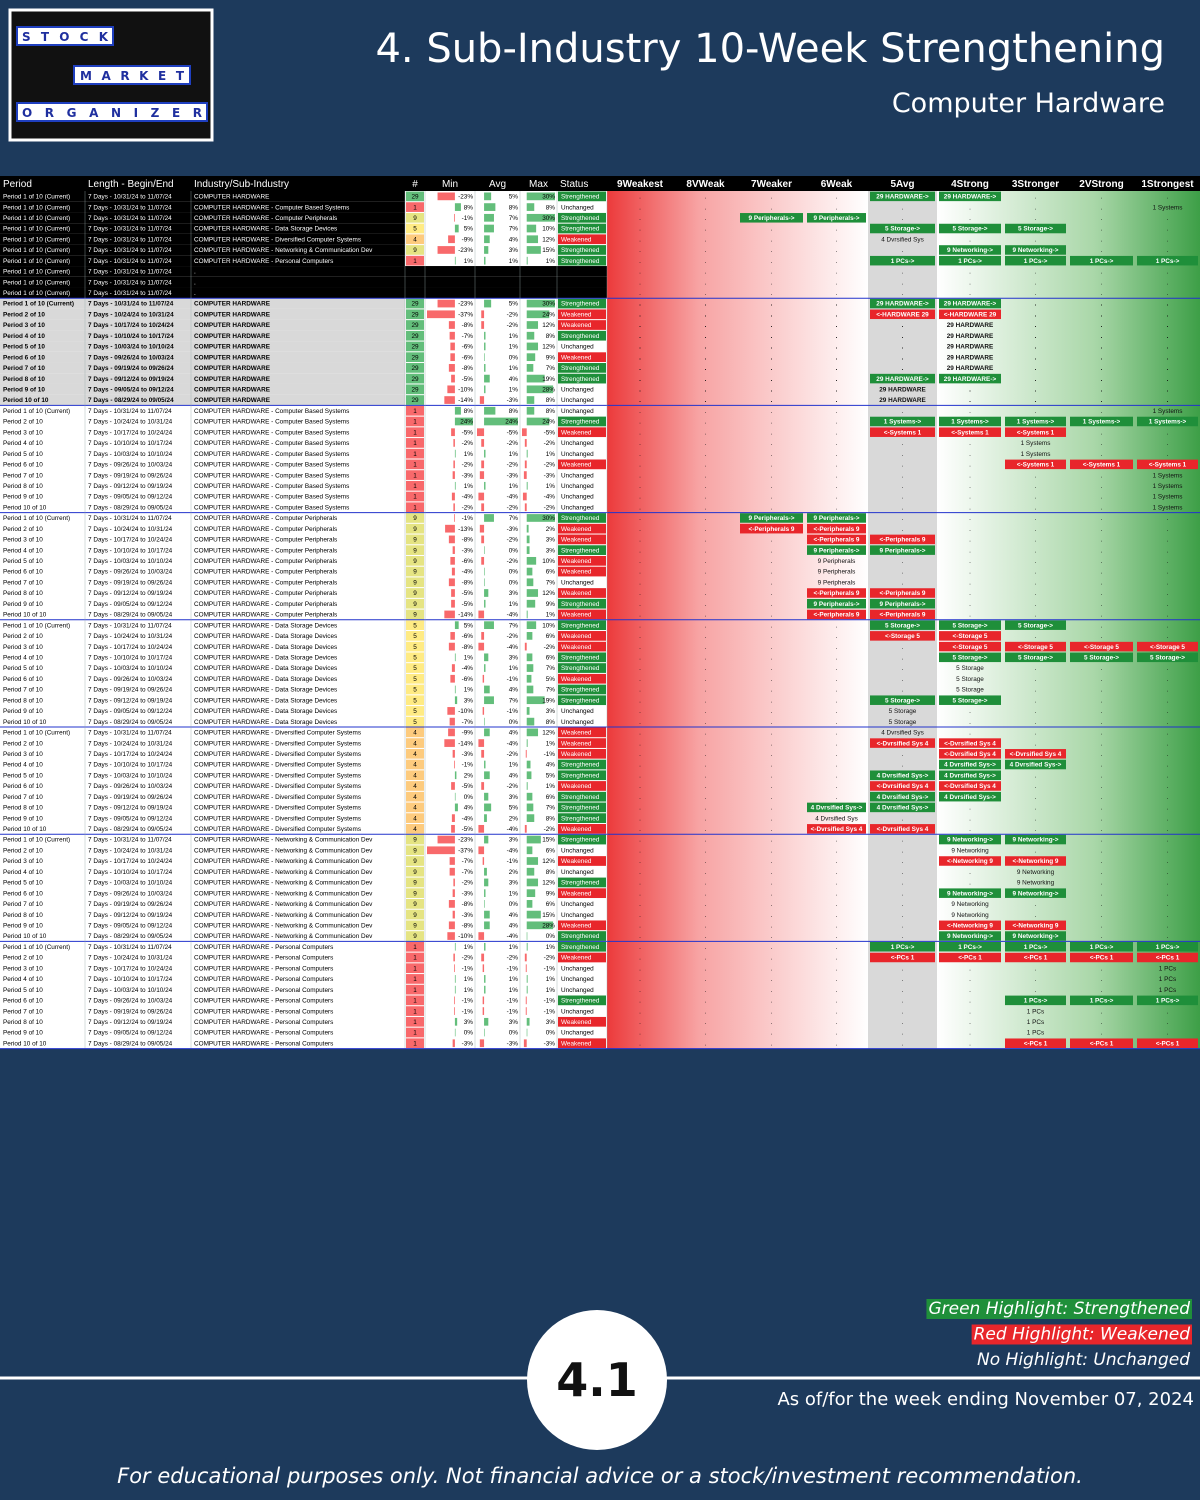  Describe the element at coordinates (265, 529) in the screenshot. I see `cell: COMPUTER HARDWARE - Computer Peripherals` at that location.